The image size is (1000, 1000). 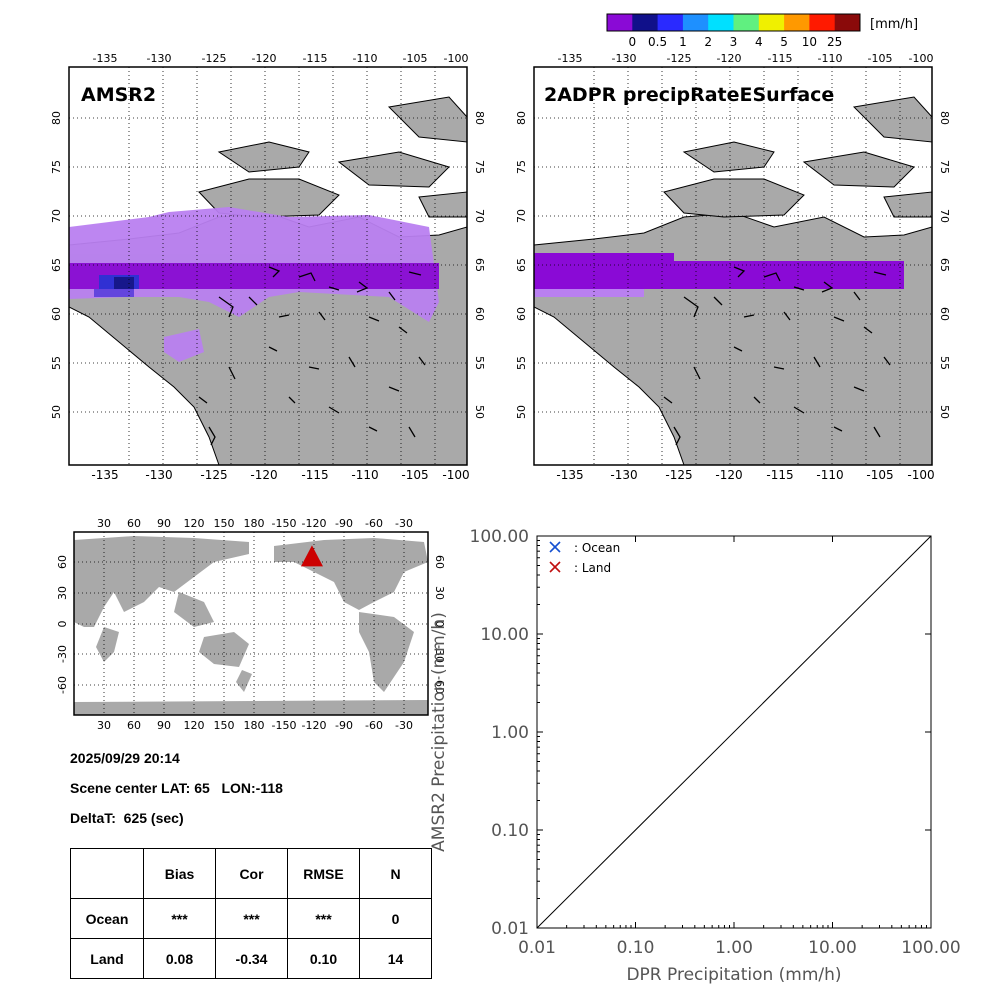 I want to click on table-header-cell: N, so click(x=395, y=873).